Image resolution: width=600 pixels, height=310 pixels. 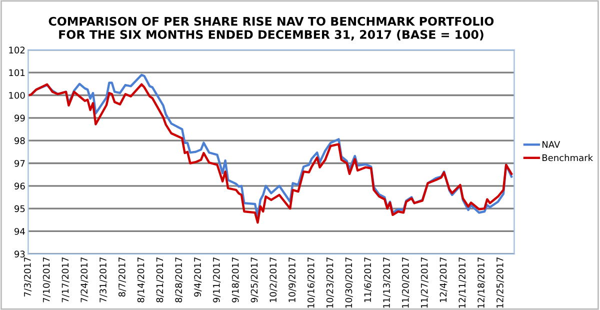 I want to click on x-tick-label: 8/14/2017, so click(x=141, y=279).